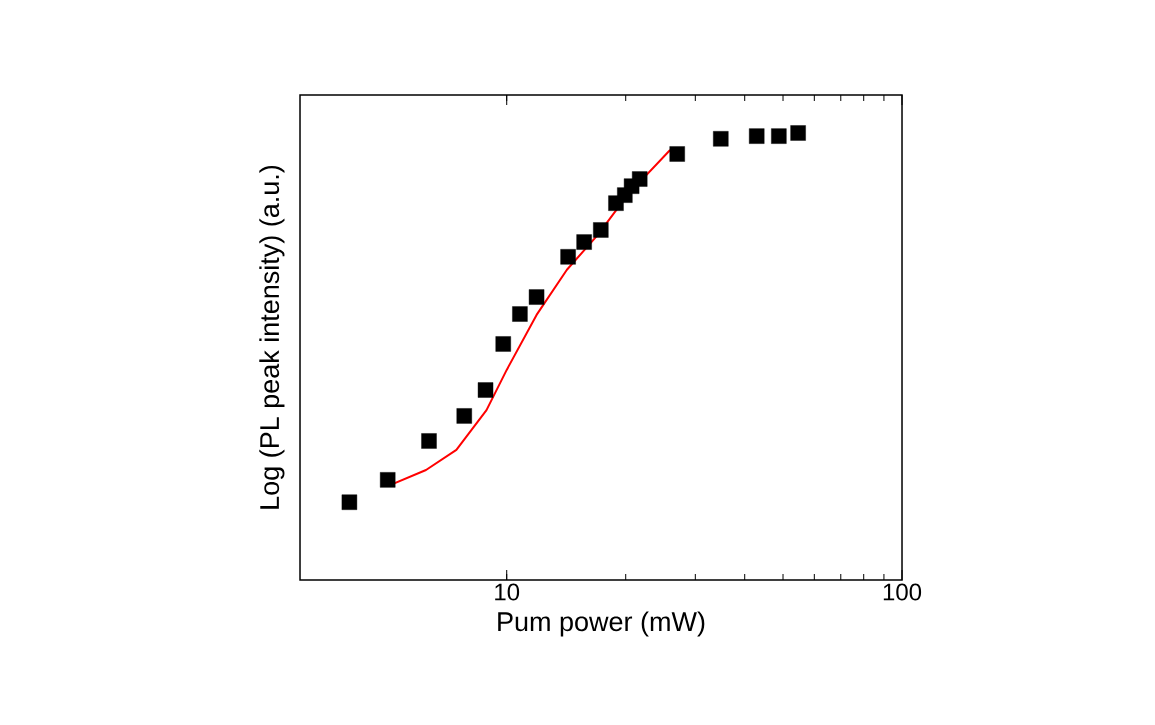  What do you see at coordinates (601, 624) in the screenshot?
I see `x-axis-title: Pum power (mW)` at bounding box center [601, 624].